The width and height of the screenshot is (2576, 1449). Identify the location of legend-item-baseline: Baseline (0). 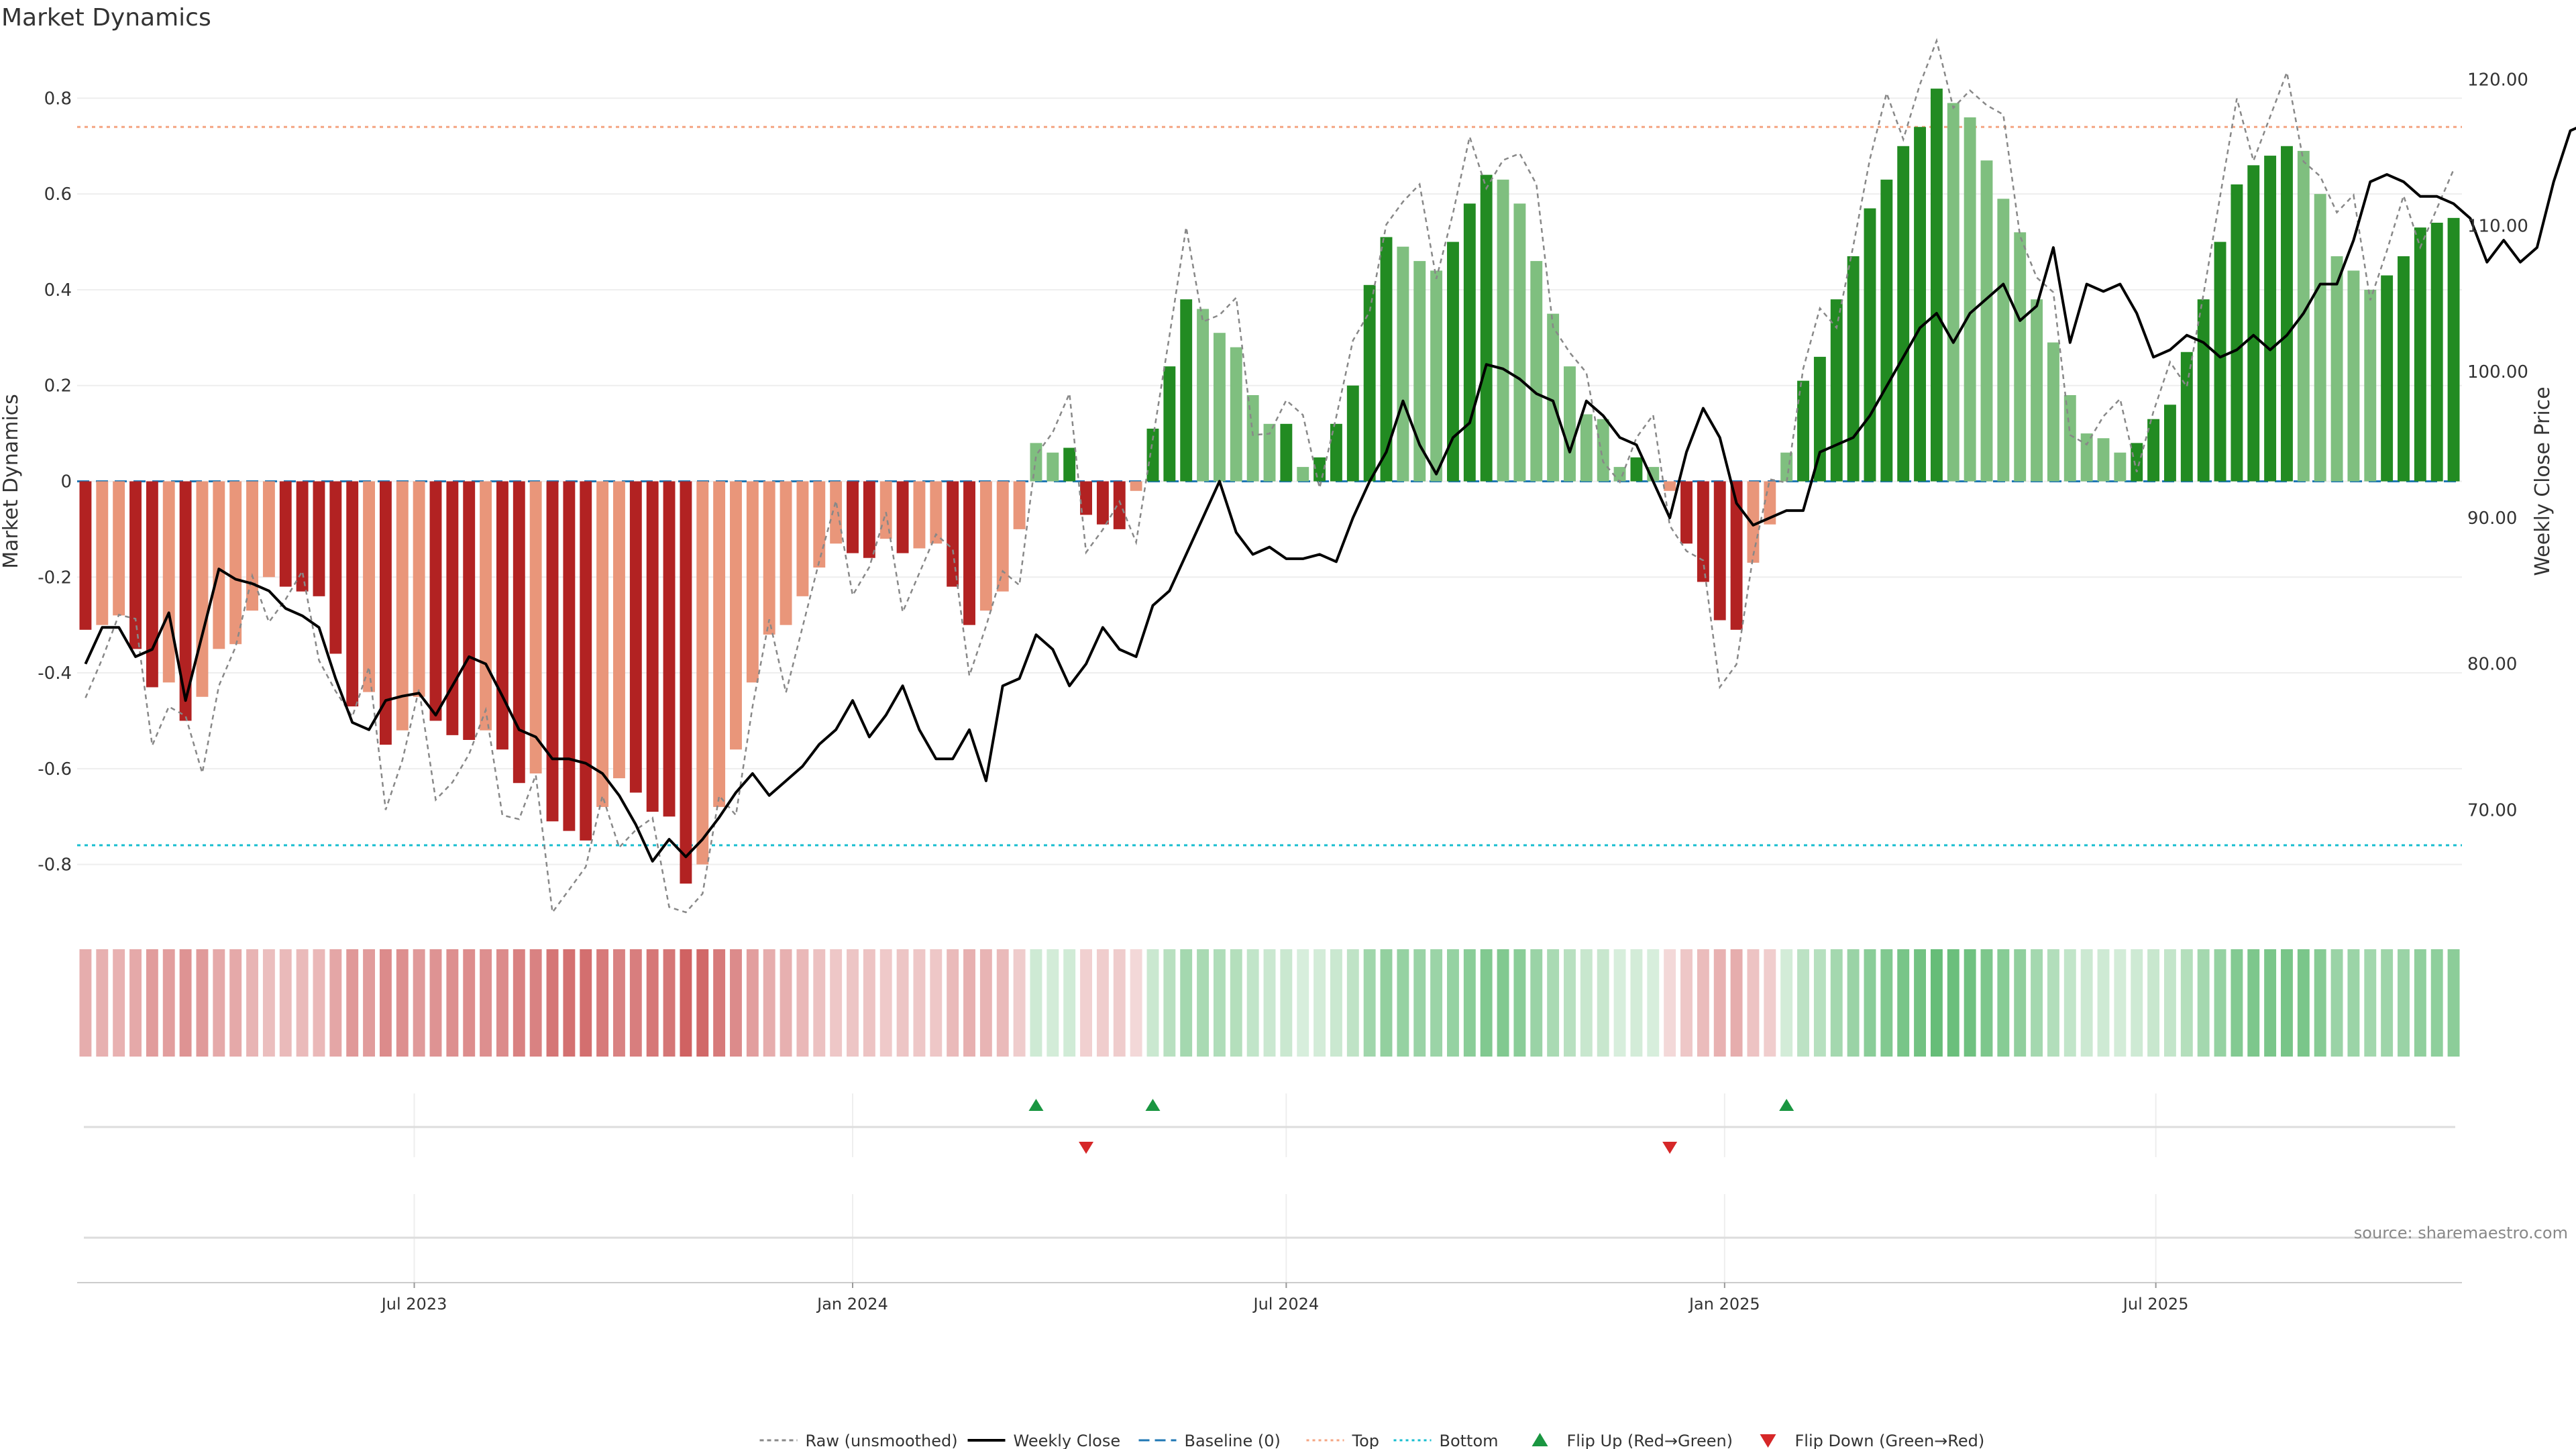
(1209, 1440).